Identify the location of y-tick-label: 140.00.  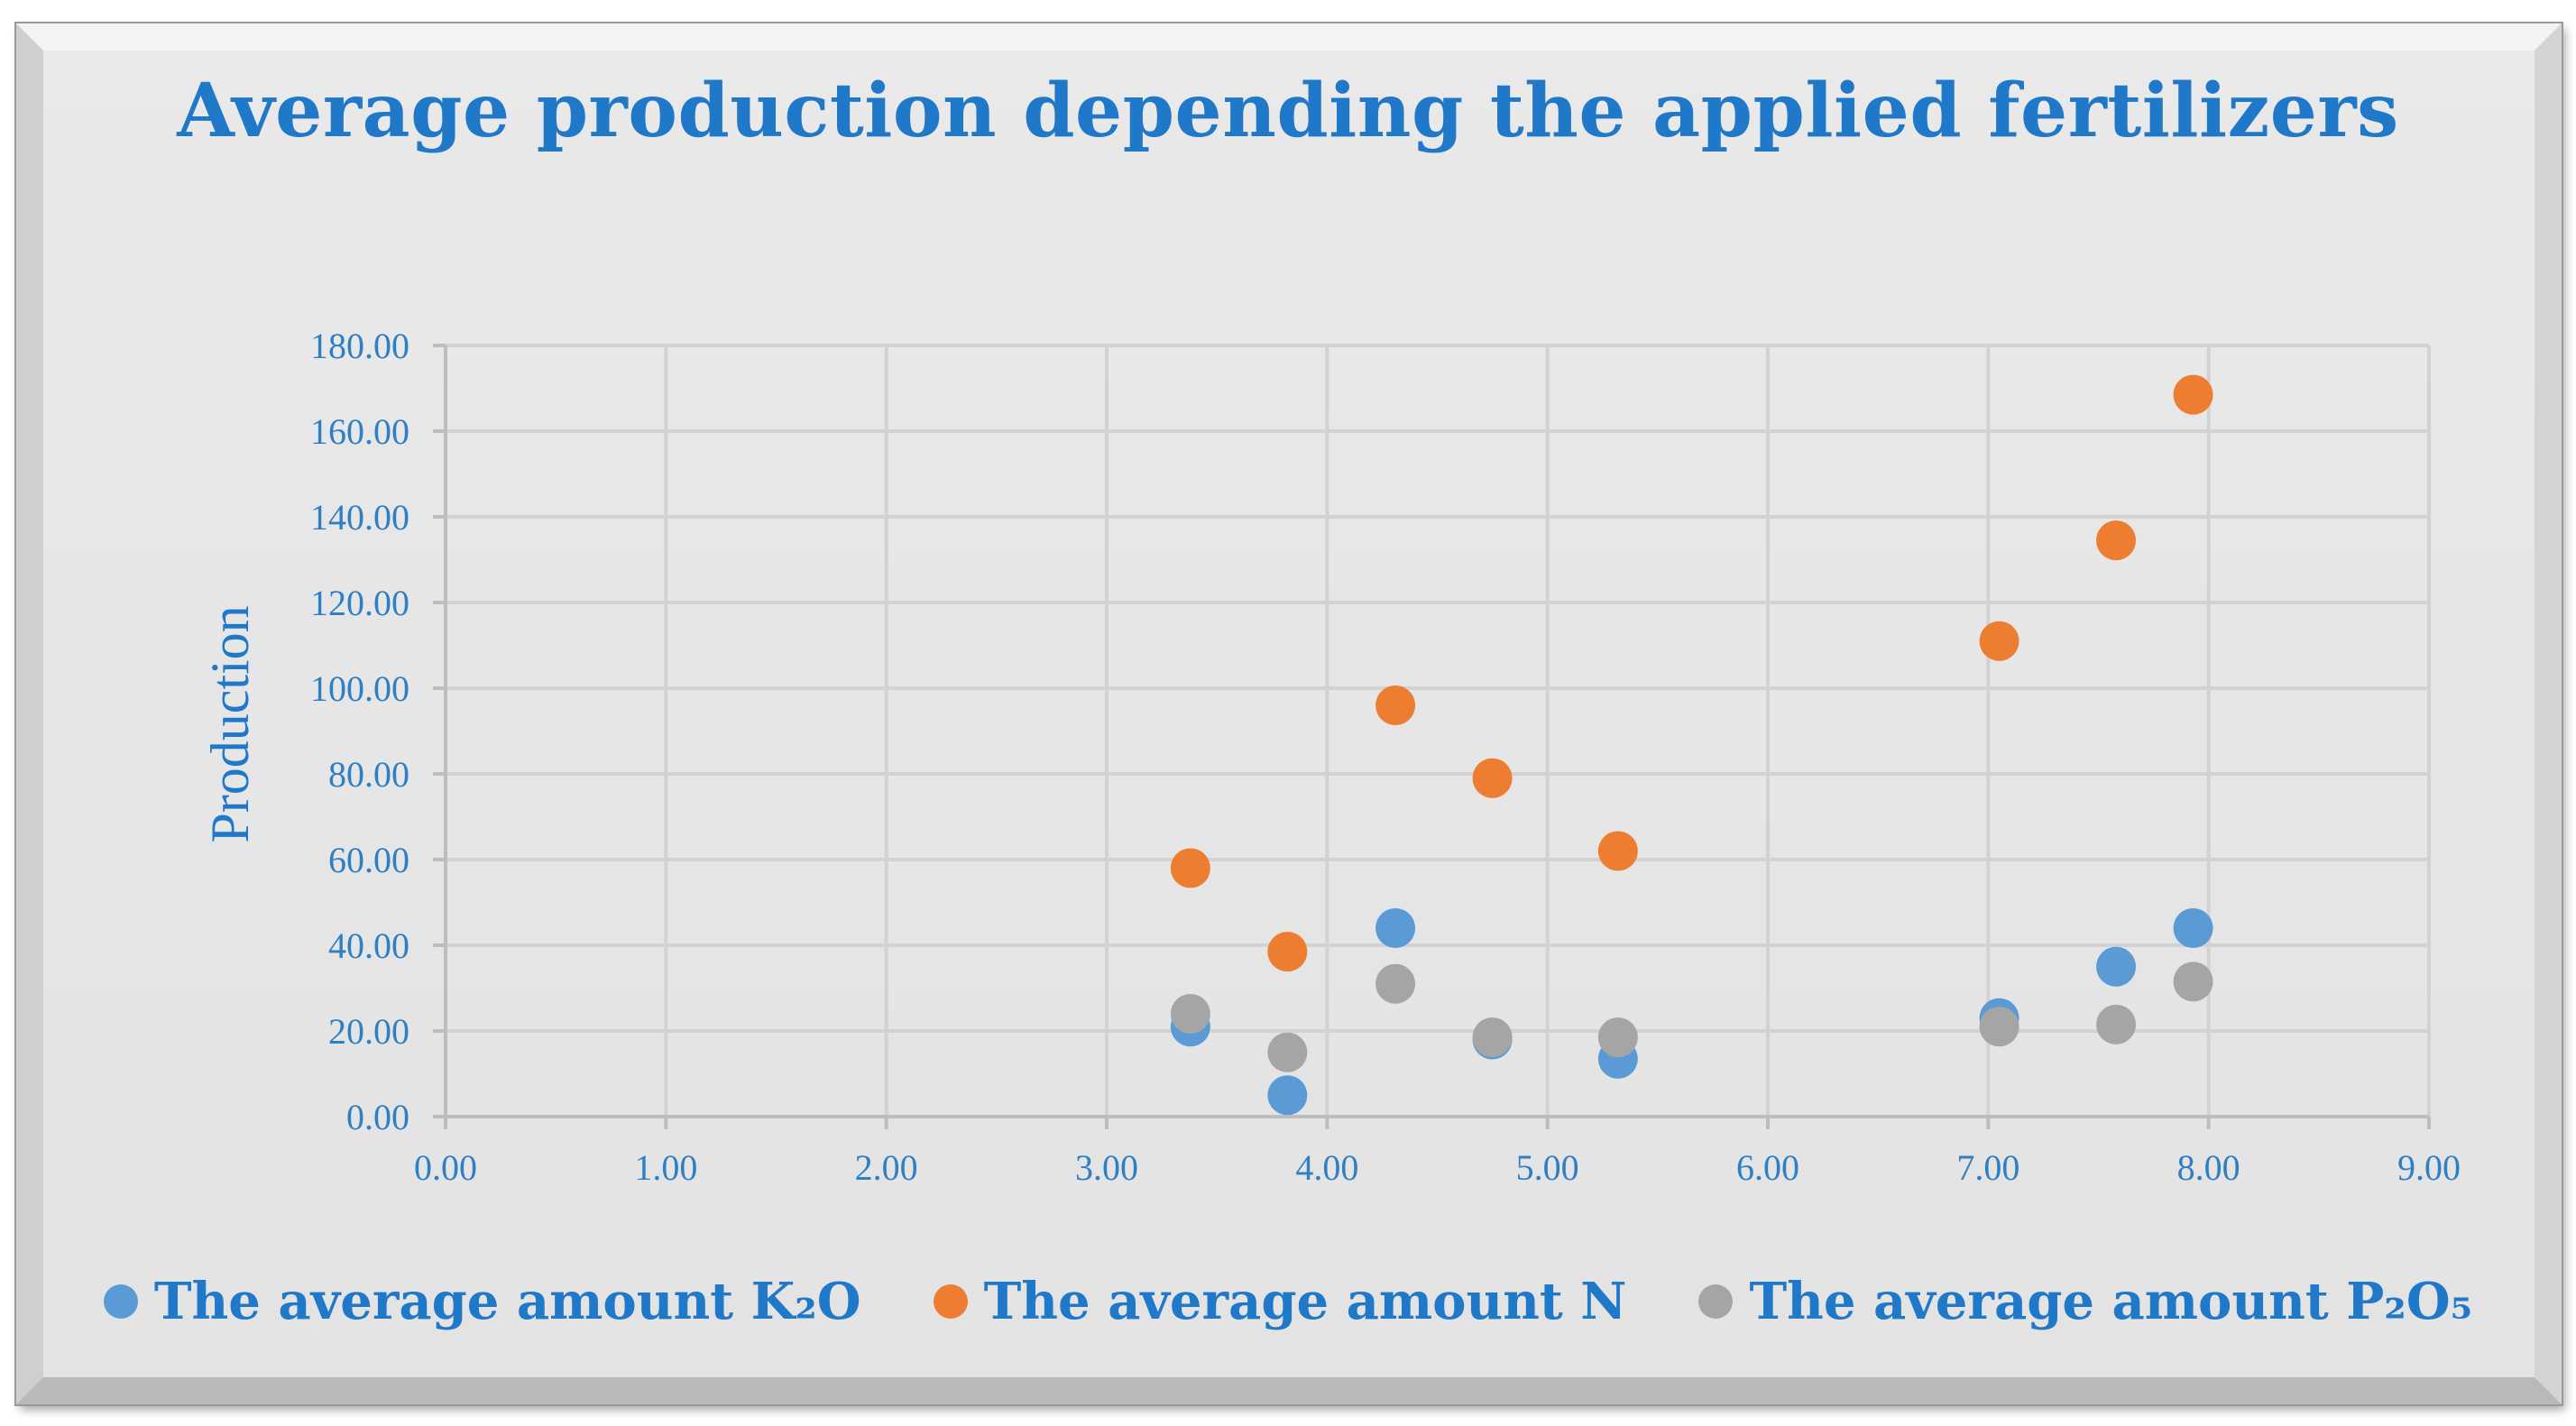
(359, 517).